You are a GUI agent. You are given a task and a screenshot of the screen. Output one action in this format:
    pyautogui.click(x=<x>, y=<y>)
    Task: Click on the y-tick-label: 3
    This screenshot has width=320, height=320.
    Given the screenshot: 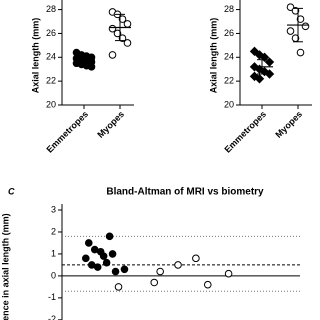 What is the action you would take?
    pyautogui.click(x=53, y=209)
    